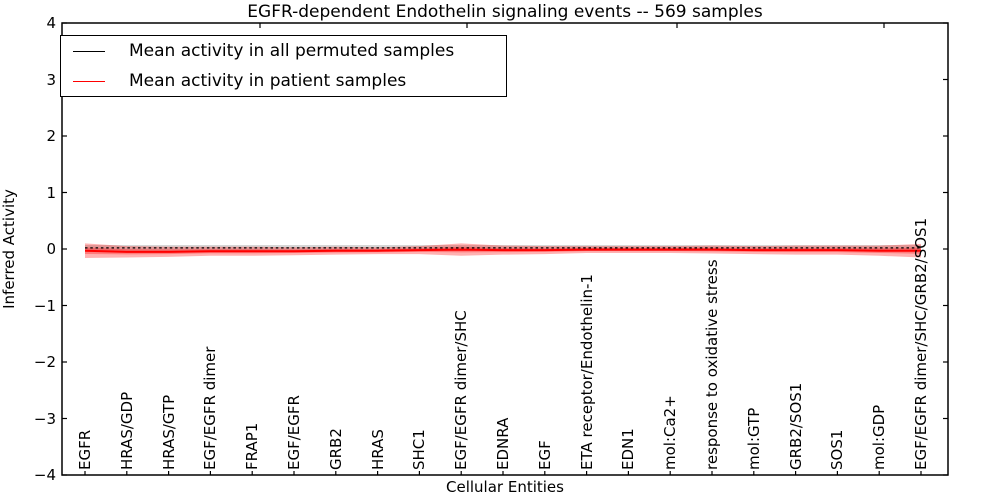 This screenshot has width=1000, height=500. I want to click on x-tick-label: GRB2, so click(335, 449).